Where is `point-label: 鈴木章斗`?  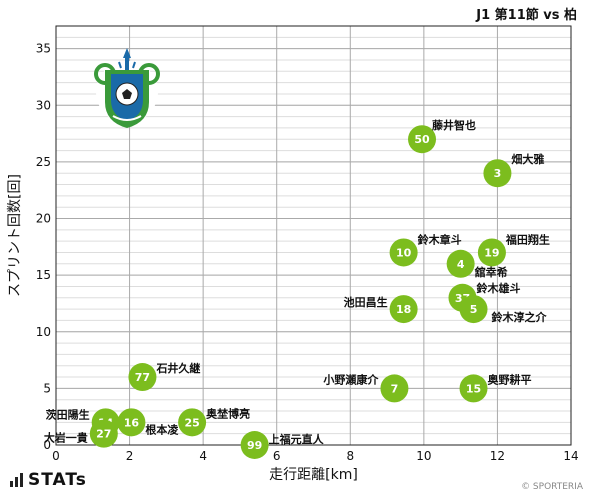 point-label: 鈴木章斗 is located at coordinates (440, 239).